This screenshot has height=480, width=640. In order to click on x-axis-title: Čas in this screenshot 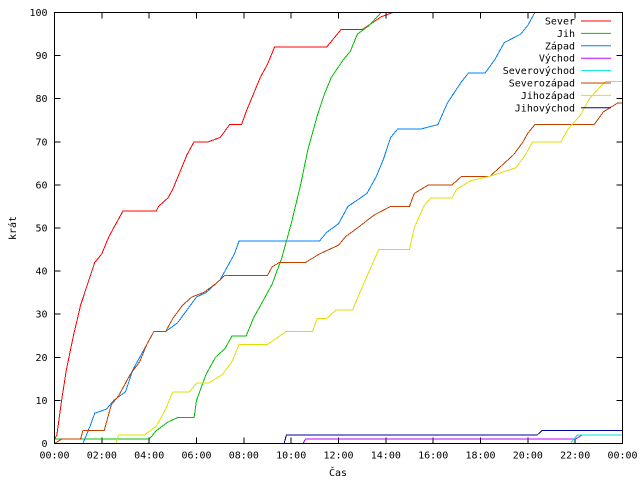, I will do `click(338, 472)`.